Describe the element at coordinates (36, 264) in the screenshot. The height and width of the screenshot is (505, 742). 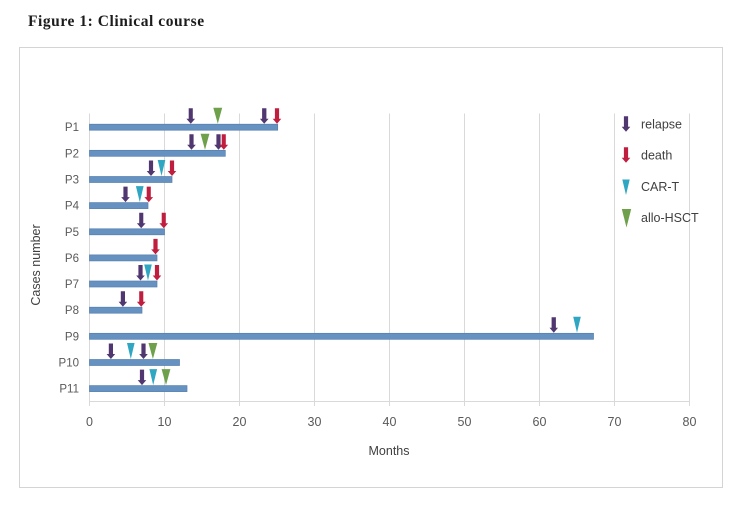
I see `svg-text: Cases number` at that location.